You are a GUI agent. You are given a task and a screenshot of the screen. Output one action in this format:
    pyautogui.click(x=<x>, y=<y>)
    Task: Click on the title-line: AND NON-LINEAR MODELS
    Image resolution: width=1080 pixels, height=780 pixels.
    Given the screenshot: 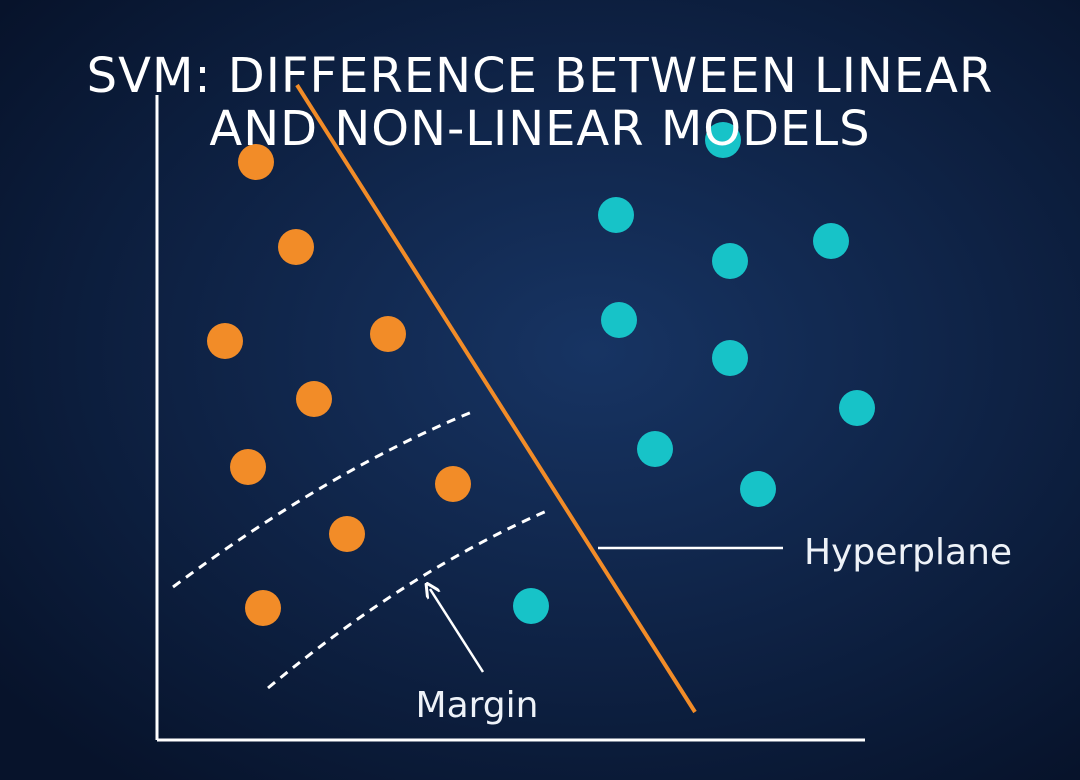 What is the action you would take?
    pyautogui.click(x=539, y=129)
    